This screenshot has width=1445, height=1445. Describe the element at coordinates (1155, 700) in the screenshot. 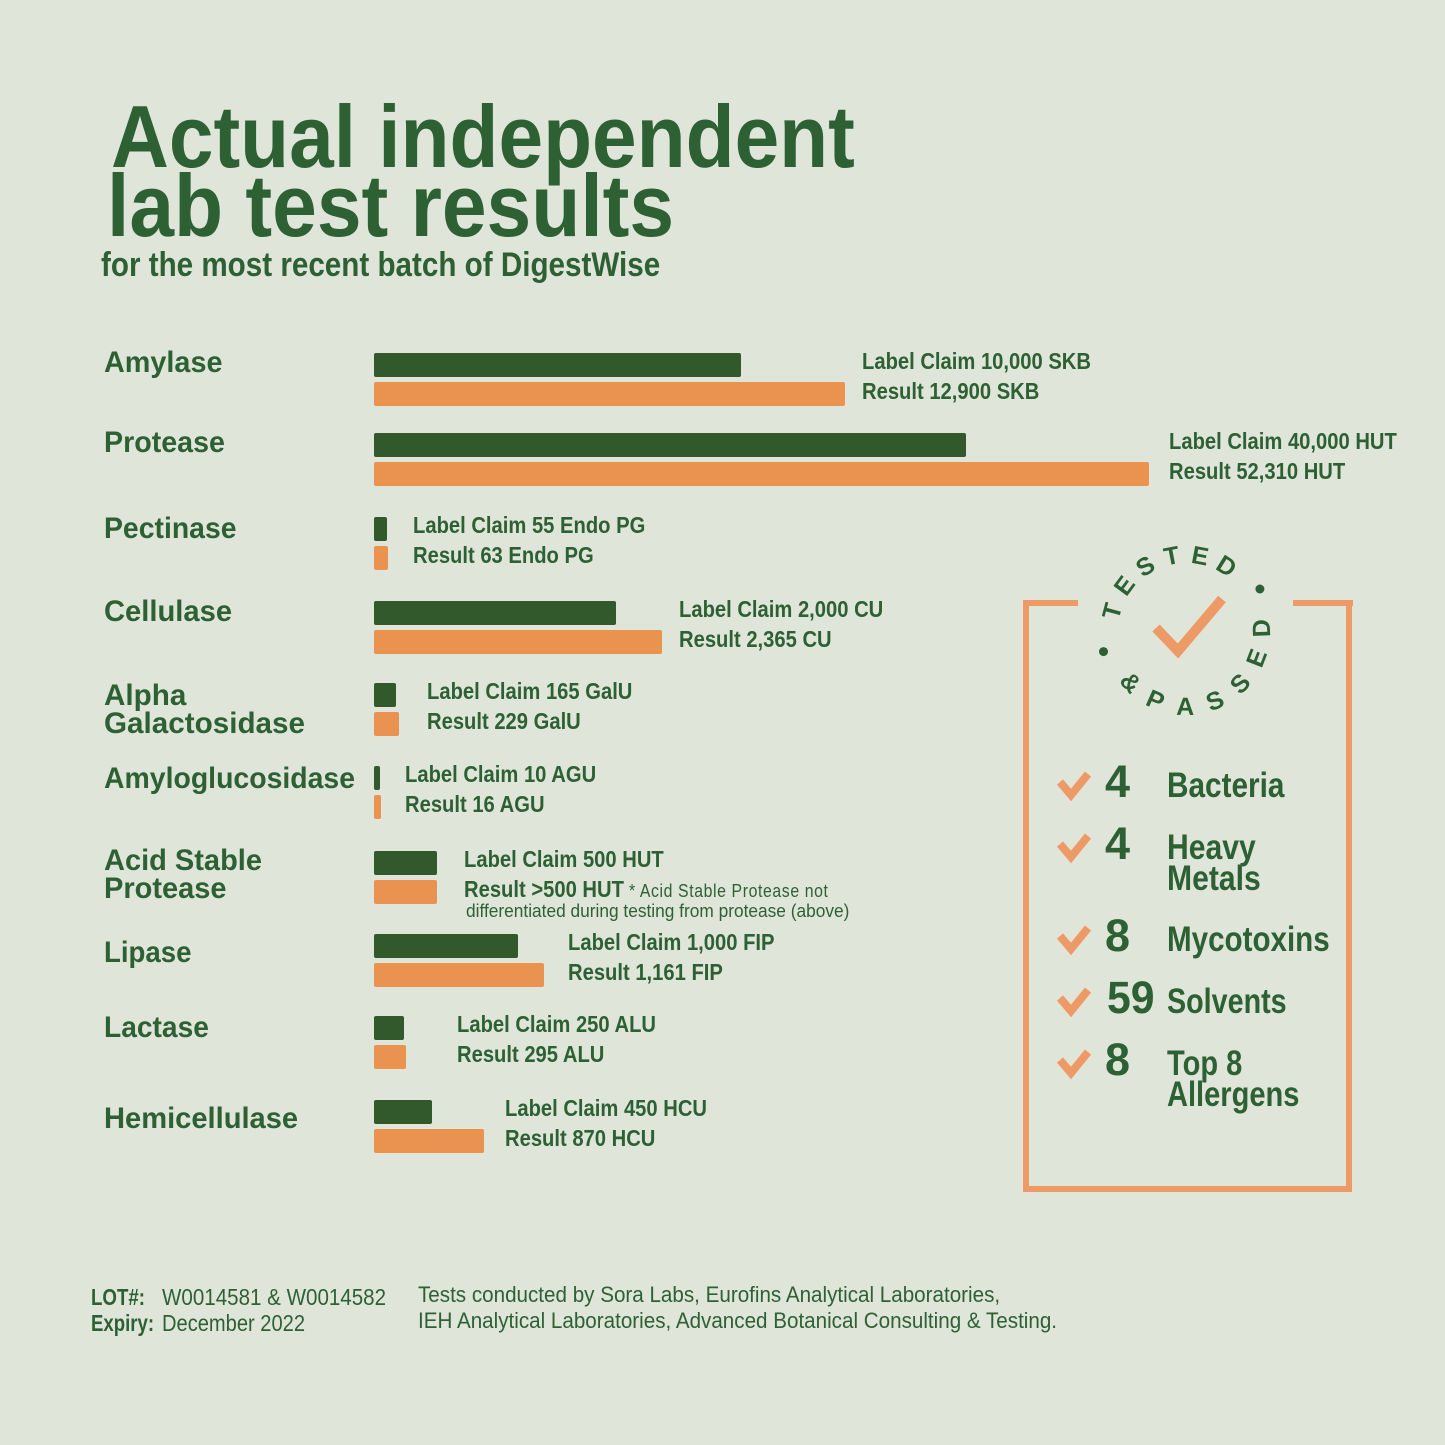

I see `svg-text: P` at that location.